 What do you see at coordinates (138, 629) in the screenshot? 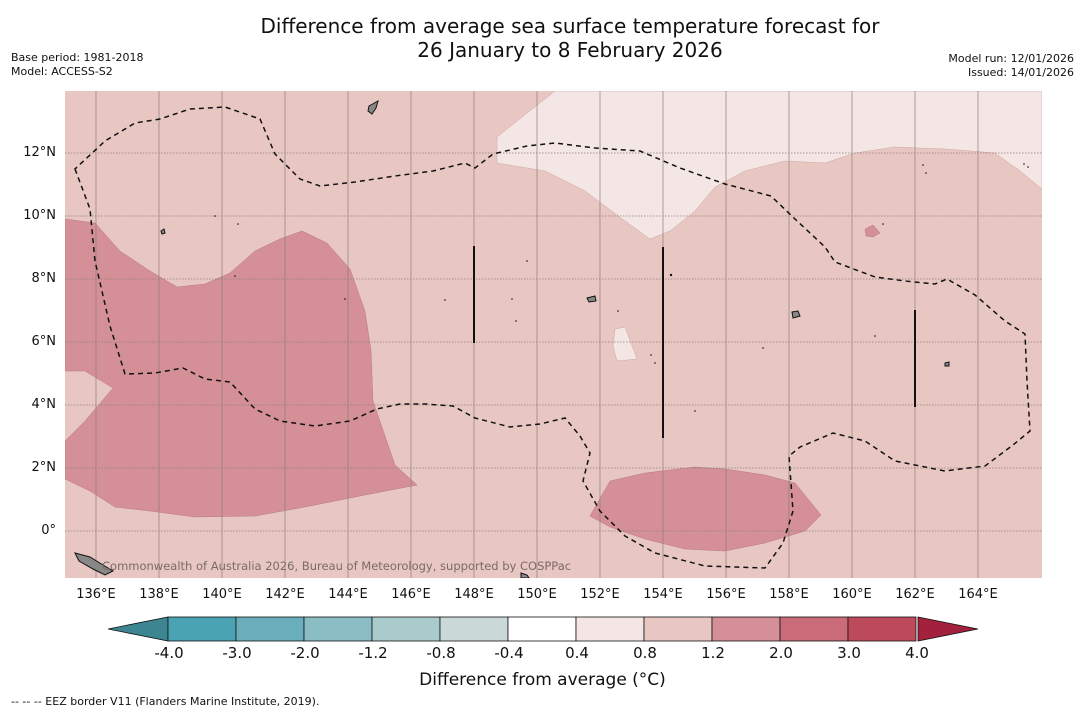
I see `colorbar-low-extension` at bounding box center [138, 629].